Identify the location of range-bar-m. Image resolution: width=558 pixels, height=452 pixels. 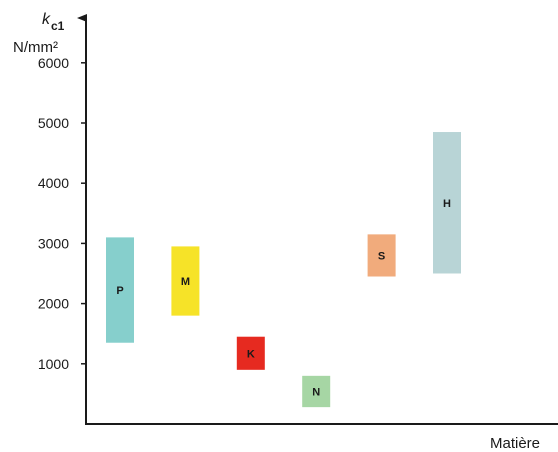
(185, 281).